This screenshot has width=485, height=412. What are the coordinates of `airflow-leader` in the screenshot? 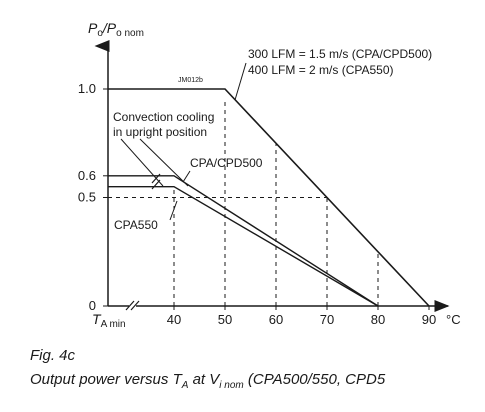 It's located at (240, 81).